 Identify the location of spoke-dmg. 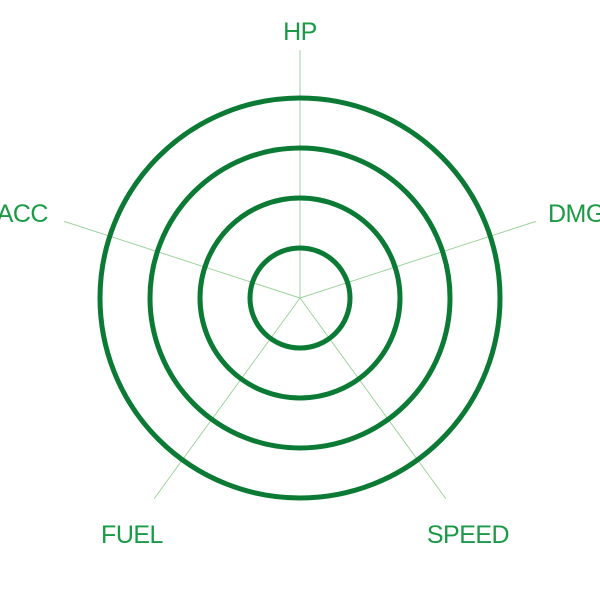
(418, 259).